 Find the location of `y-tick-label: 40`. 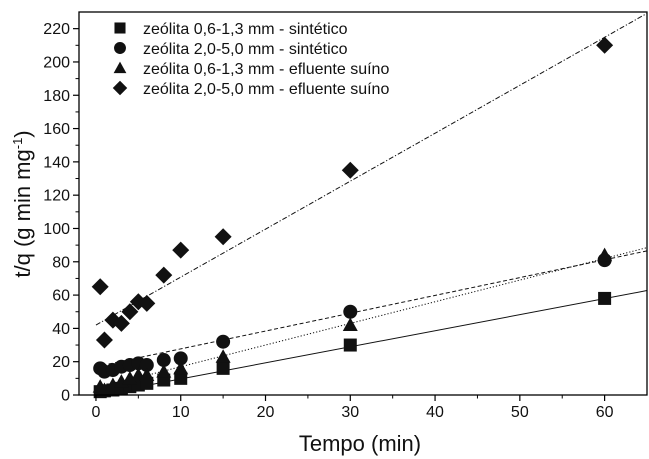

y-tick-label: 40 is located at coordinates (61, 329).